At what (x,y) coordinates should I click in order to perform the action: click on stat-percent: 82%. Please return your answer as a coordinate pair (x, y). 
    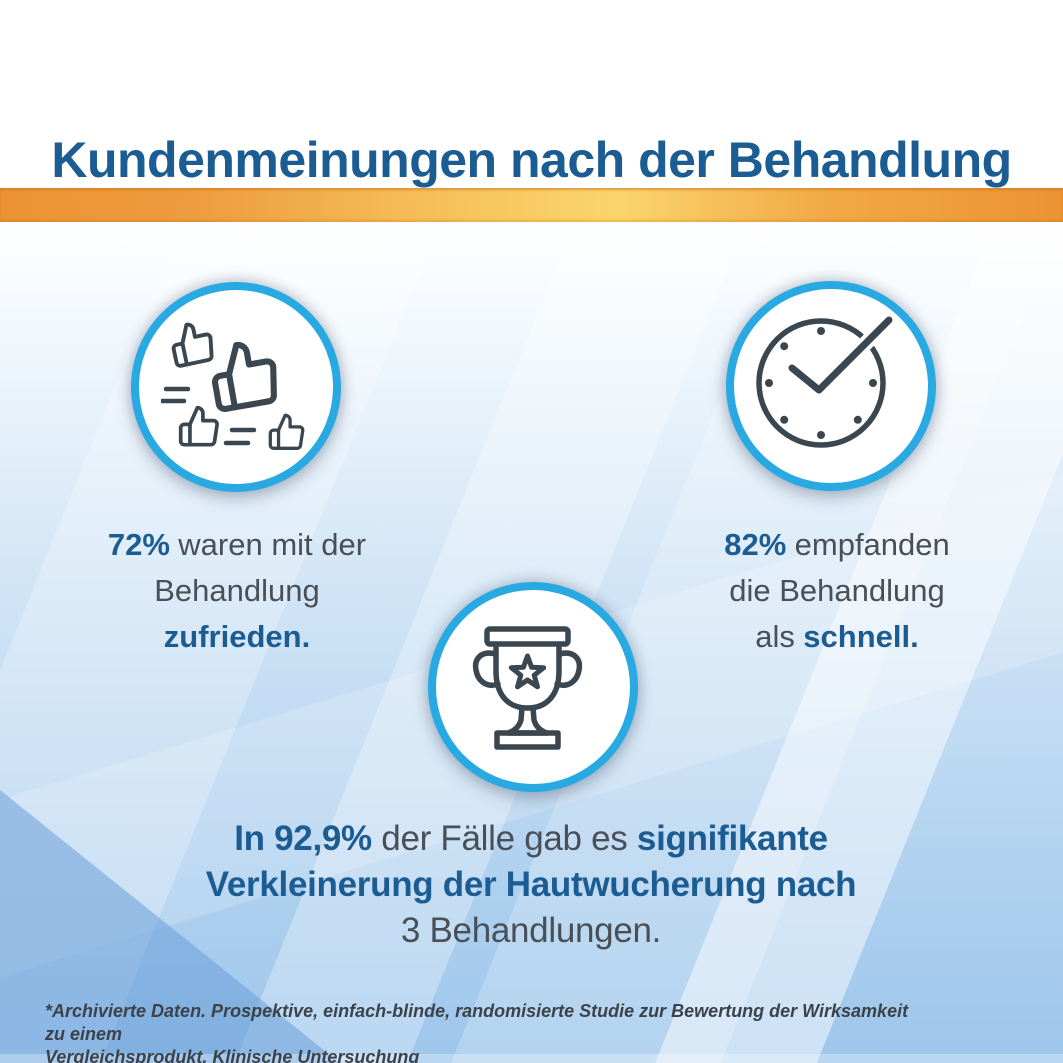
    Looking at the image, I should click on (755, 544).